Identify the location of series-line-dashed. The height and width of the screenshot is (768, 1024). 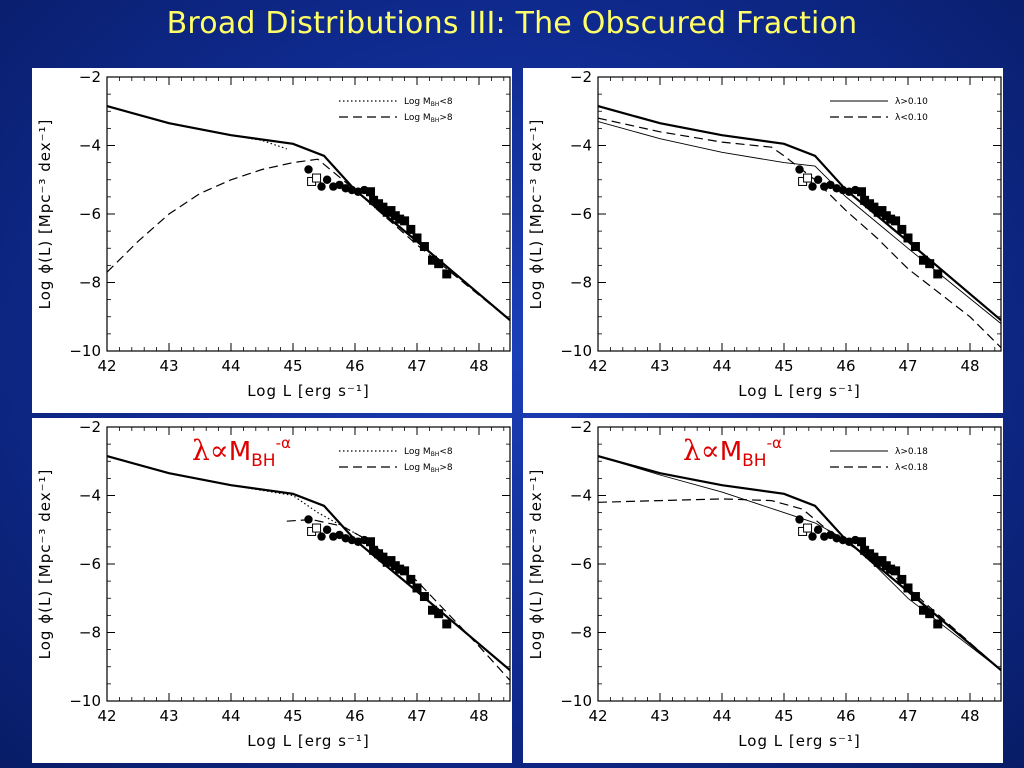
(398, 599).